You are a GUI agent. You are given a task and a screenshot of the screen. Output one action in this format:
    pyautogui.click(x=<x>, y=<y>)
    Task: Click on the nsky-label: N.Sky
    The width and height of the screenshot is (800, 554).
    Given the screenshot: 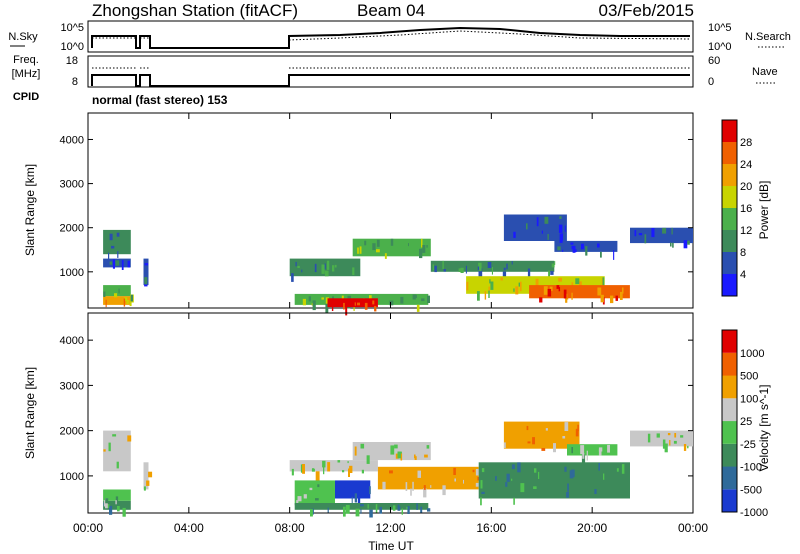 What is the action you would take?
    pyautogui.click(x=23, y=37)
    